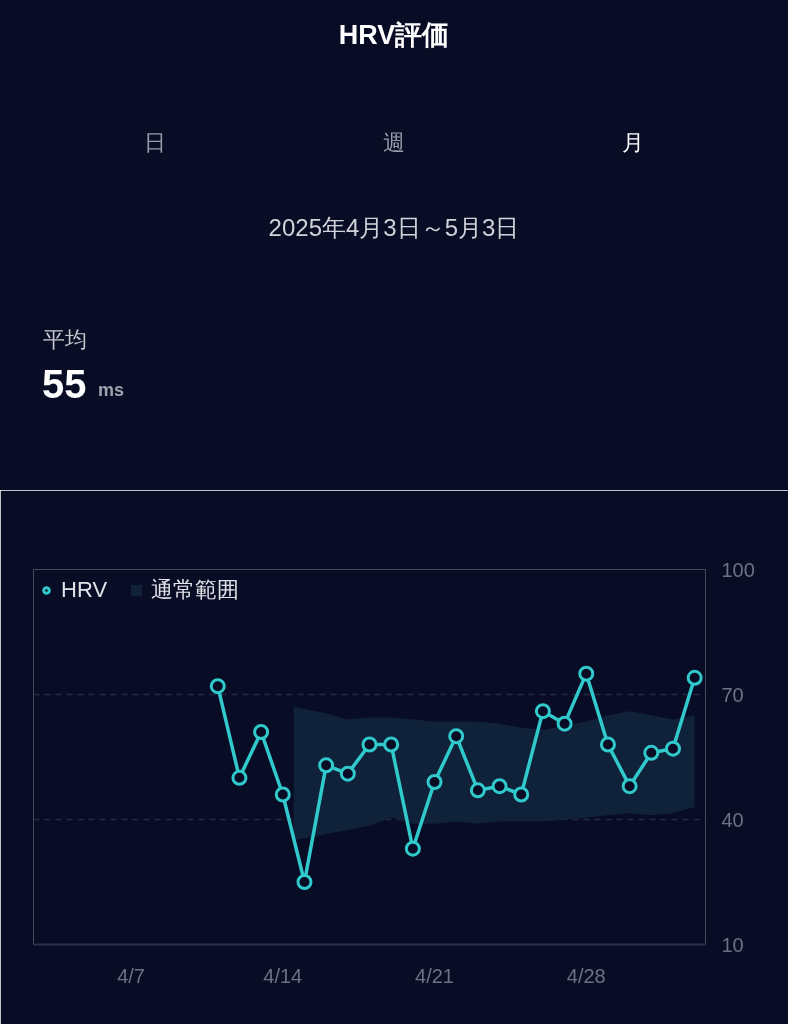 This screenshot has width=788, height=1024. I want to click on text: 月, so click(633, 143).